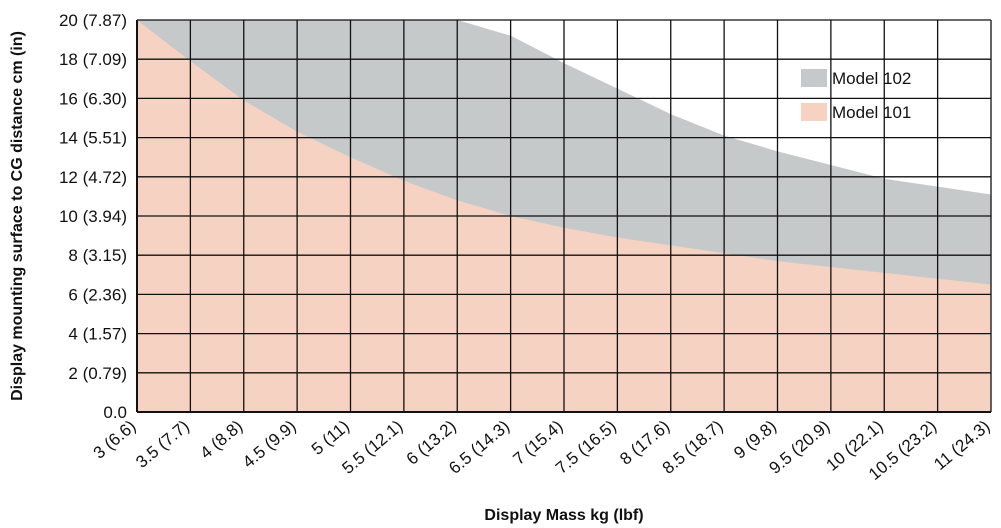 The height and width of the screenshot is (528, 1001). What do you see at coordinates (693, 447) in the screenshot?
I see `x-tick-label: 8.5 (18.7)` at bounding box center [693, 447].